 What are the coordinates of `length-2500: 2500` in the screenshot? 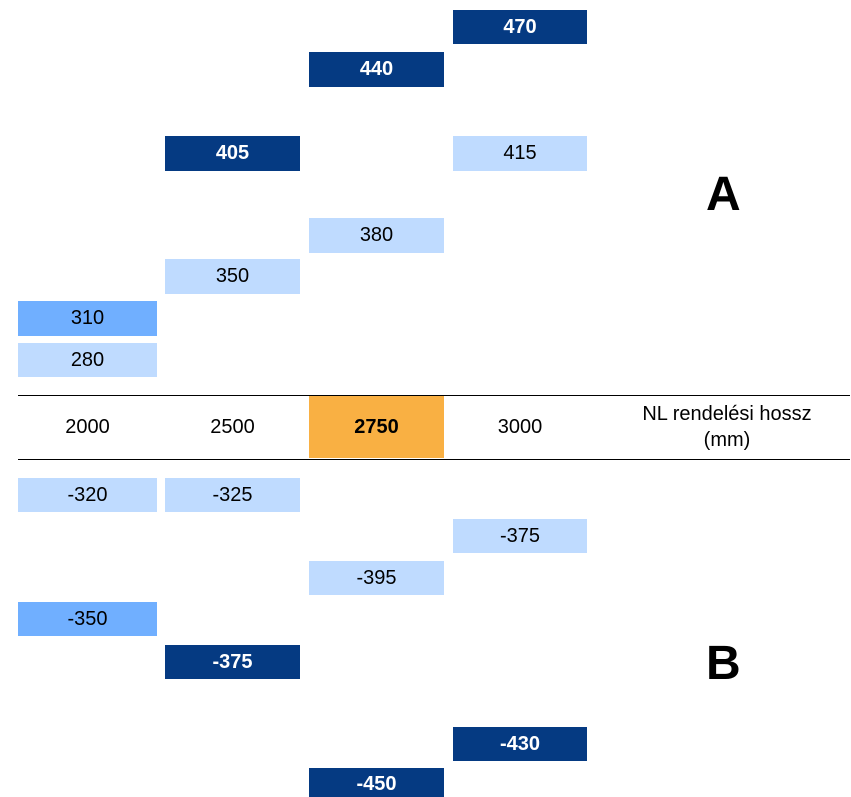 It's located at (232, 426).